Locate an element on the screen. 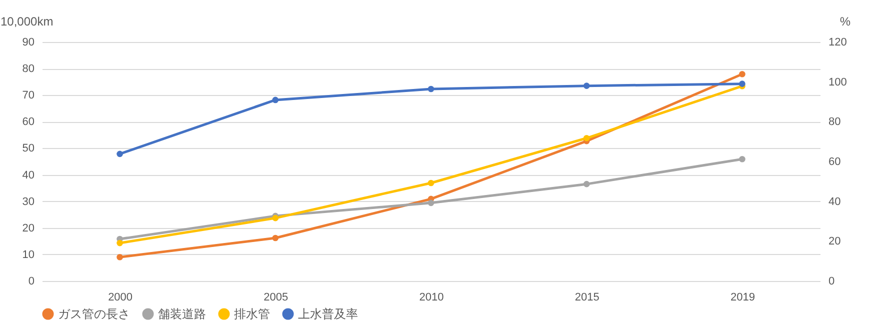 This screenshot has height=335, width=871. y-tick-label: 10 is located at coordinates (28, 254).